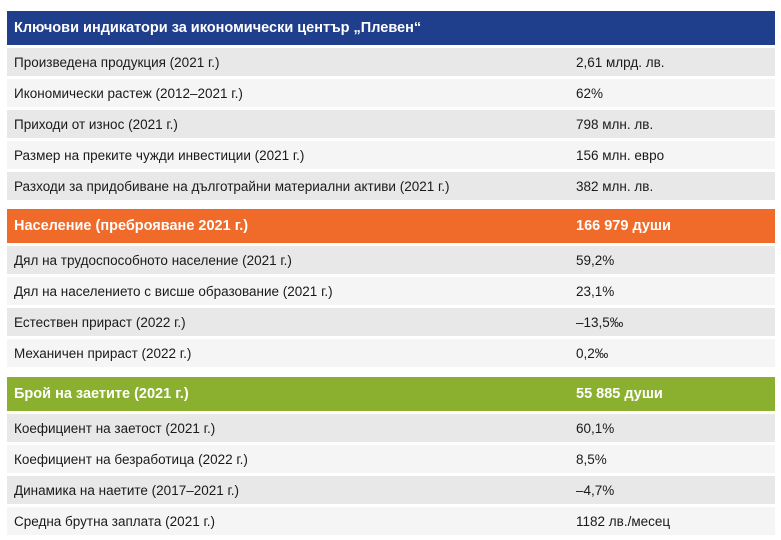 This screenshot has width=781, height=540. Describe the element at coordinates (619, 394) in the screenshot. I see `section-total: 55 885 души` at that location.